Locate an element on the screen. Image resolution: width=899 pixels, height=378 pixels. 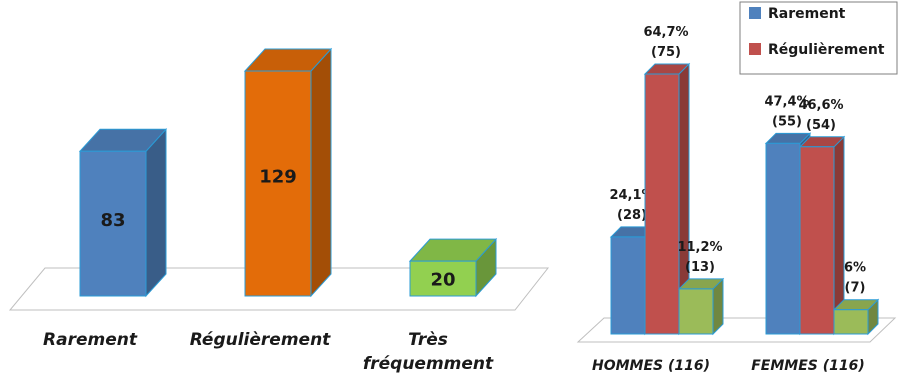
bar-3-front is located at coordinates (443, 278).